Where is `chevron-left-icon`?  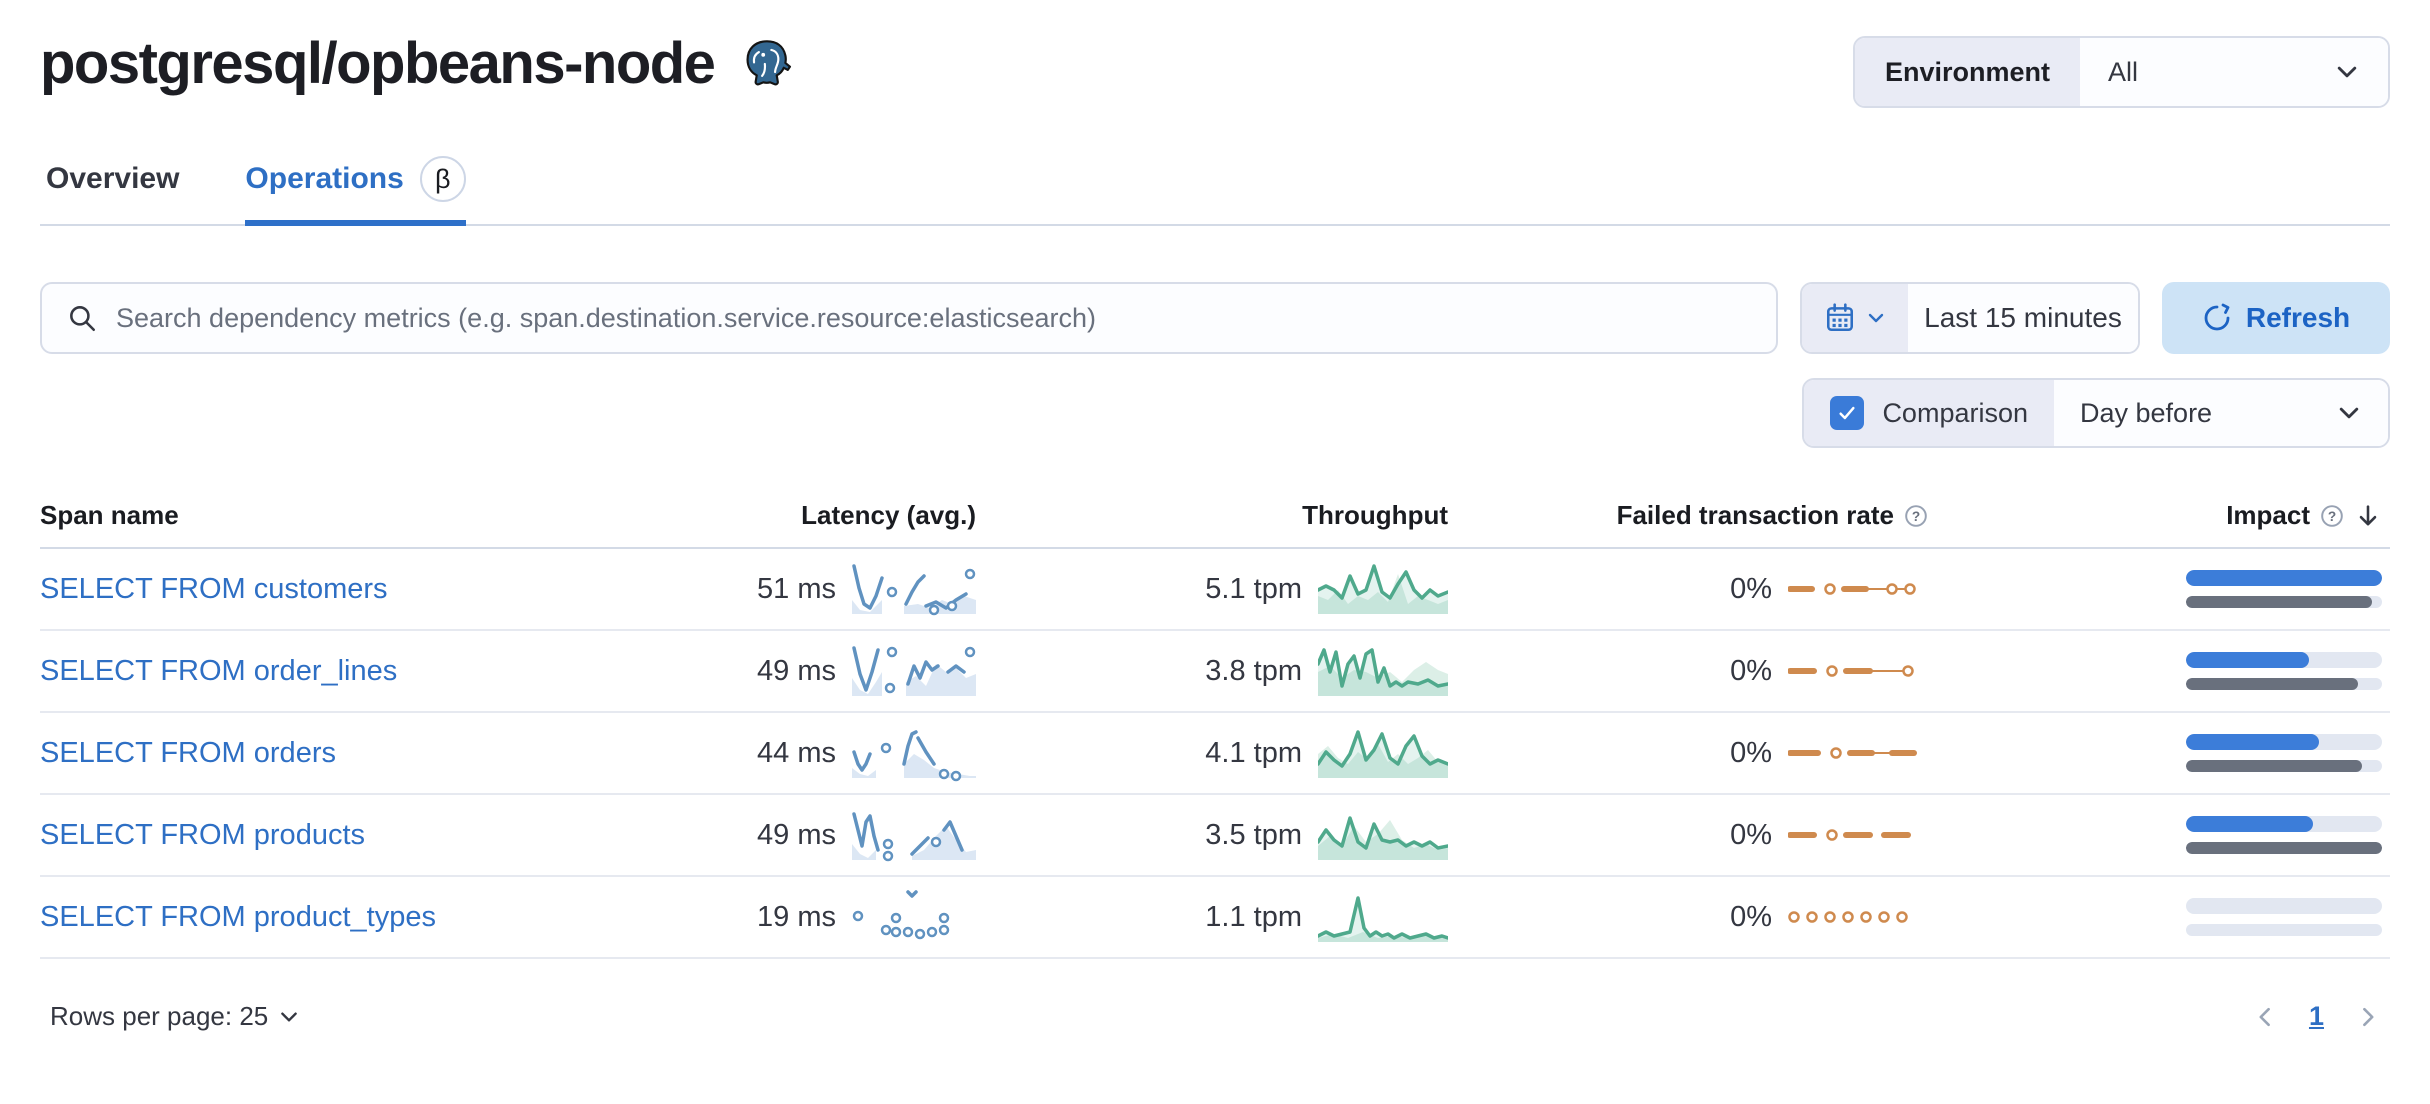
chevron-left-icon is located at coordinates (2264, 1016).